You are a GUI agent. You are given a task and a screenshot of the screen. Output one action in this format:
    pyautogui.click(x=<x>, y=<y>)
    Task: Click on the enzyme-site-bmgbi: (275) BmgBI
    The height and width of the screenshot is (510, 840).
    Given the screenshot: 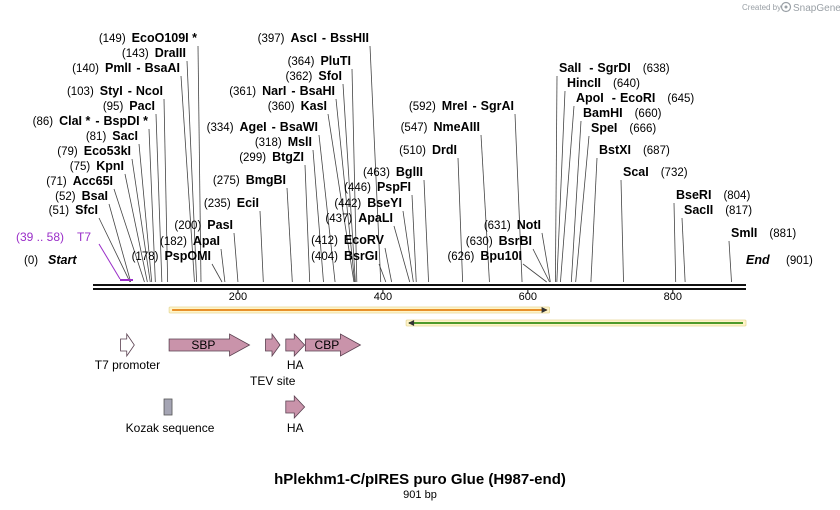 What is the action you would take?
    pyautogui.click(x=249, y=180)
    